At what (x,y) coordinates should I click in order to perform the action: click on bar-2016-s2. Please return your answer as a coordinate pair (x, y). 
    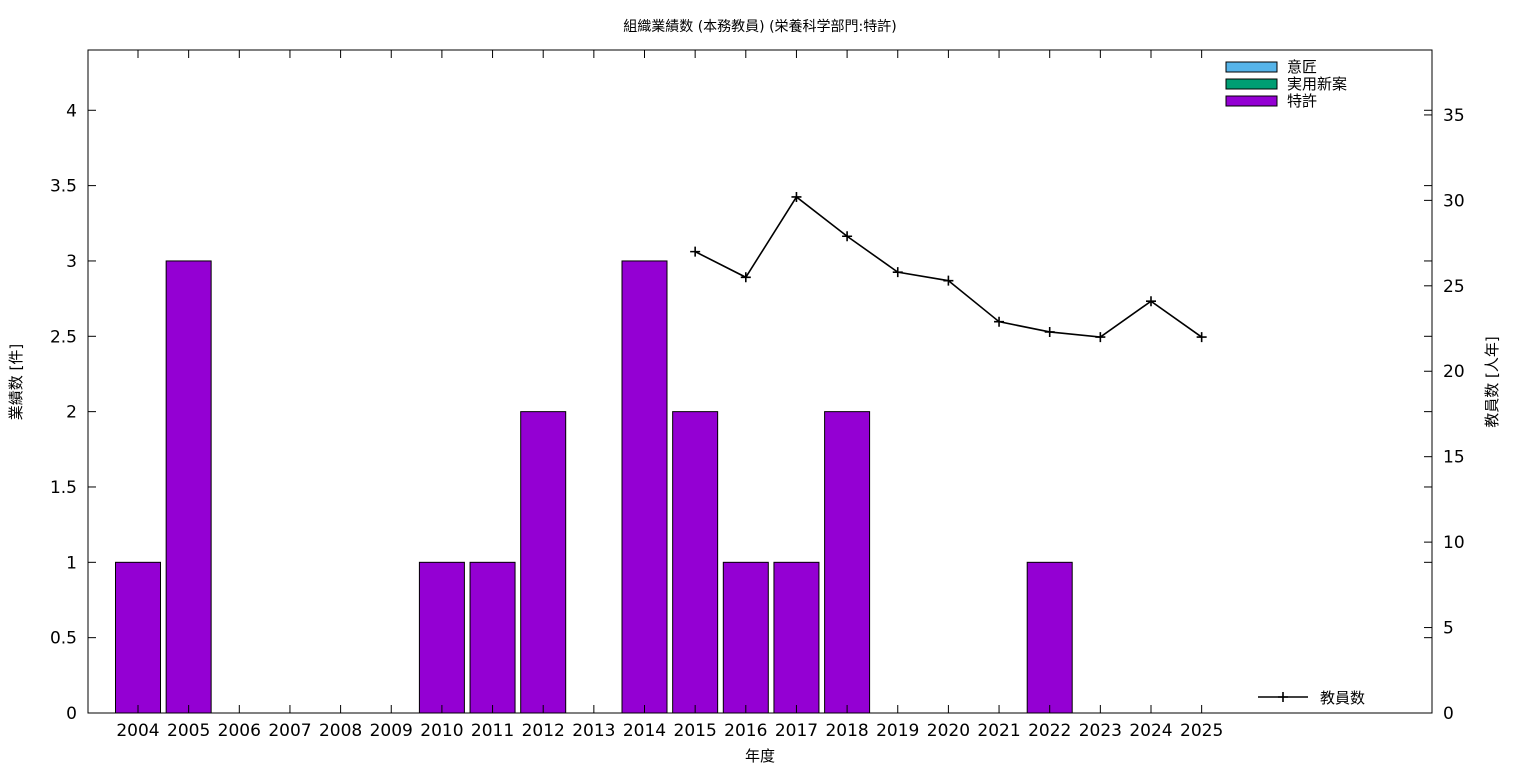
    Looking at the image, I should click on (745, 637).